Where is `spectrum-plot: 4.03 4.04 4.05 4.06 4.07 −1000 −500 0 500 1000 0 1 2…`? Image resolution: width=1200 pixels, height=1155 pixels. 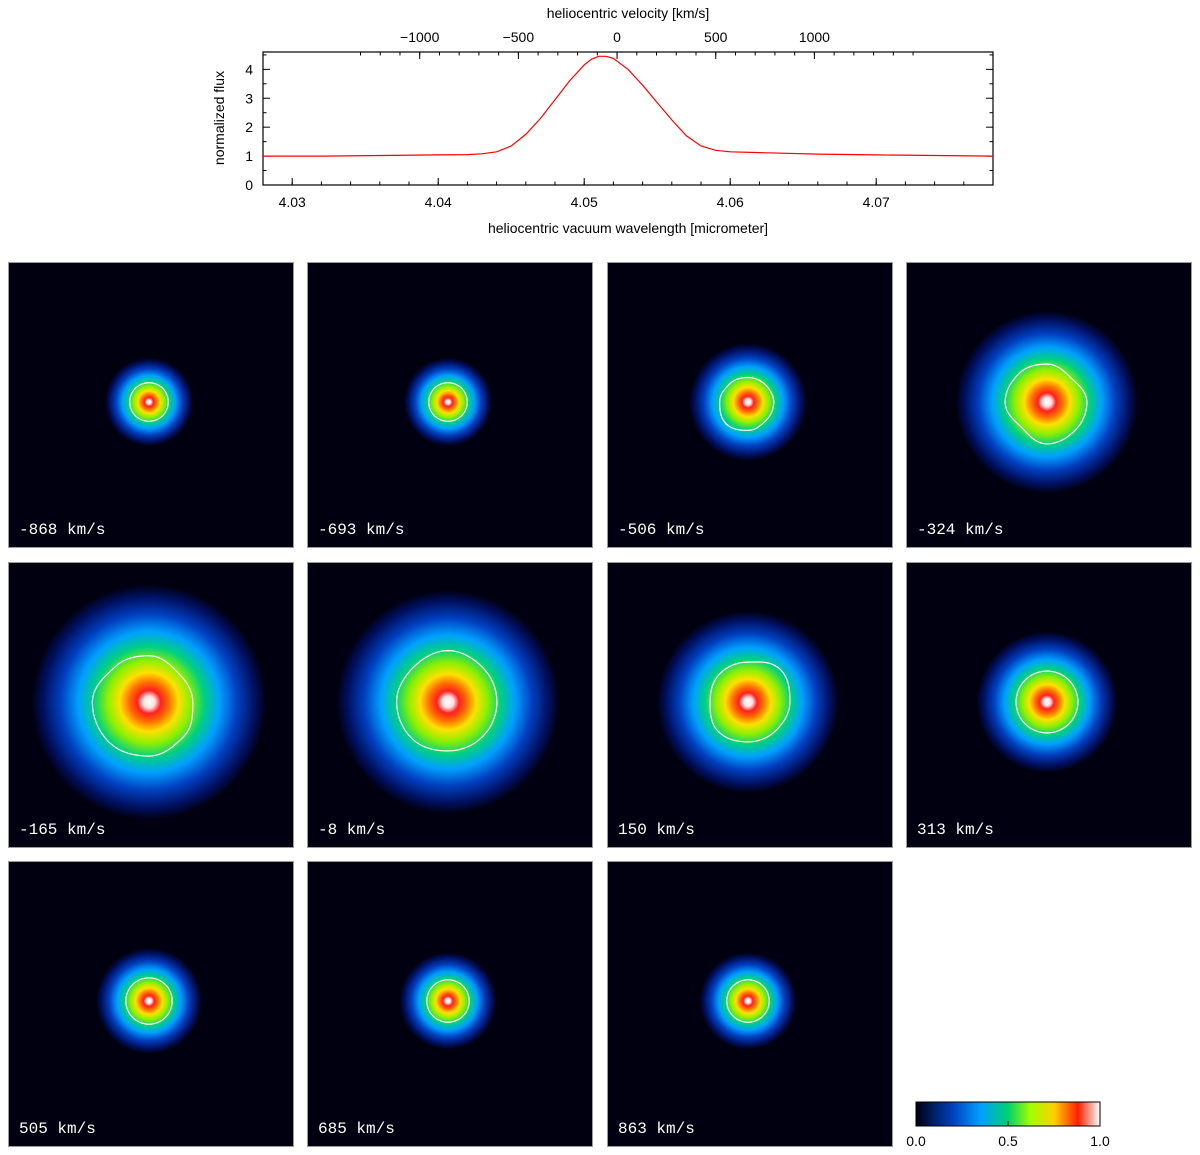 spectrum-plot: 4.03 4.04 4.05 4.06 4.07 −1000 −500 0 500 1000 0 1 2… is located at coordinates (602, 120).